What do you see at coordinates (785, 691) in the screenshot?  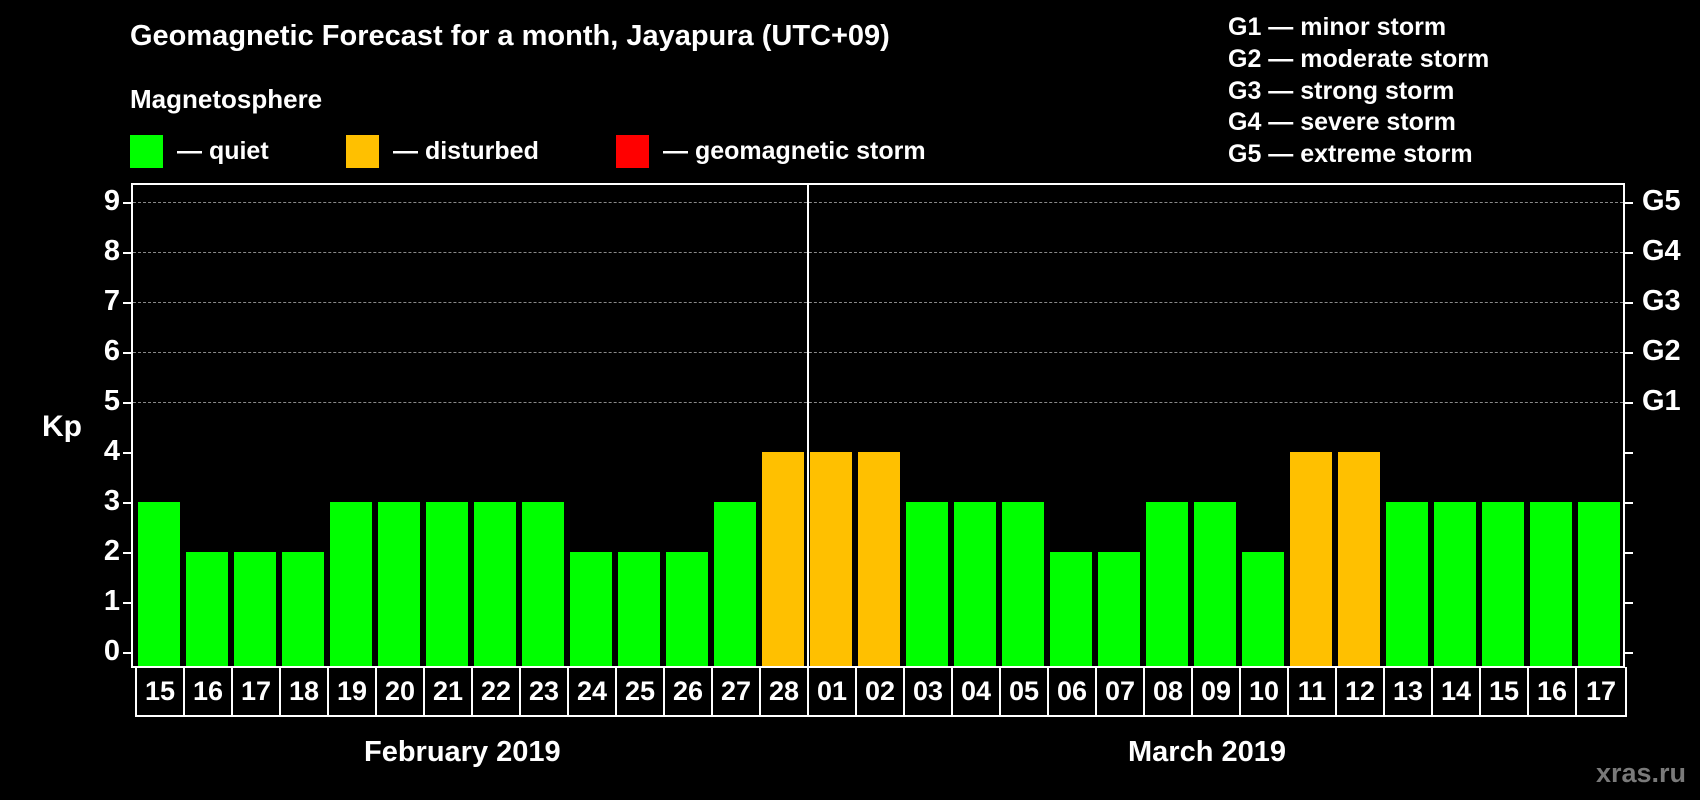 I see `date-label: 28` at bounding box center [785, 691].